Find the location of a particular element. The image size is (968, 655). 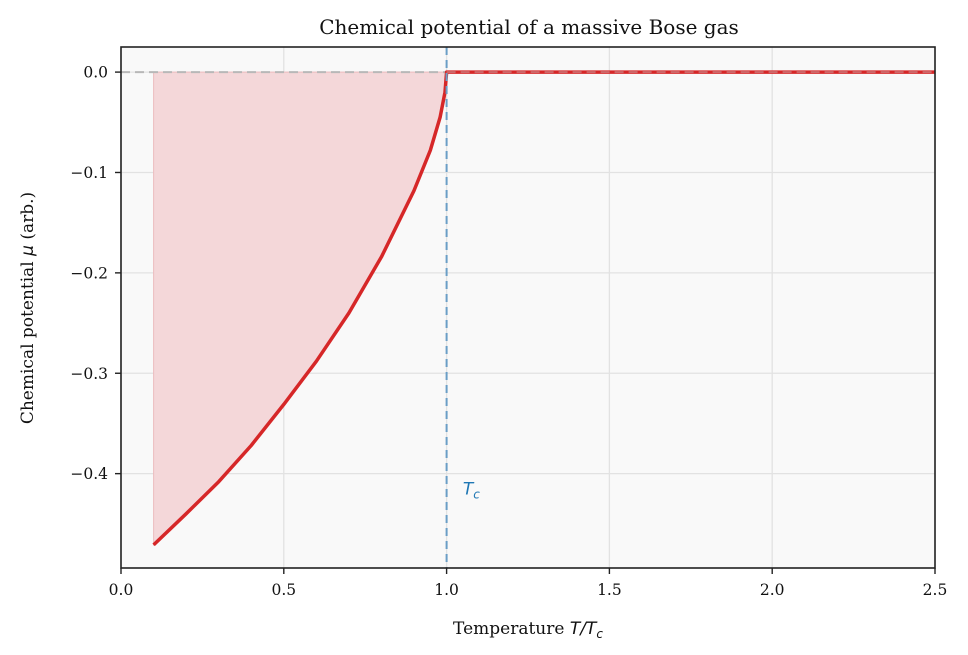

x-tick-label: 1.0 is located at coordinates (446, 590).